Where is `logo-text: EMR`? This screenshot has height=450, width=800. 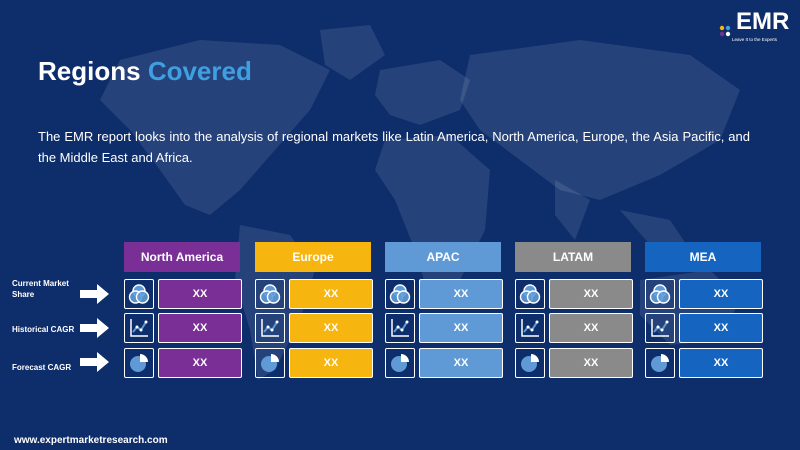 logo-text: EMR is located at coordinates (763, 21).